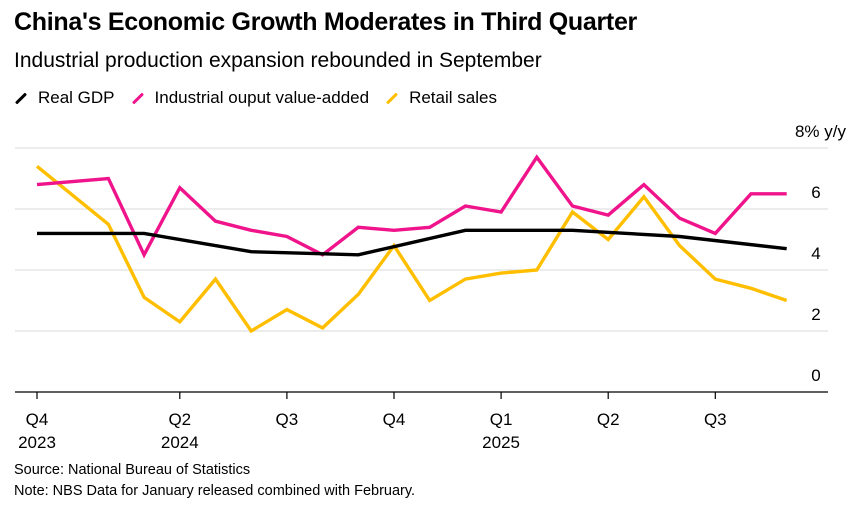  I want to click on x-axis, so click(421, 395).